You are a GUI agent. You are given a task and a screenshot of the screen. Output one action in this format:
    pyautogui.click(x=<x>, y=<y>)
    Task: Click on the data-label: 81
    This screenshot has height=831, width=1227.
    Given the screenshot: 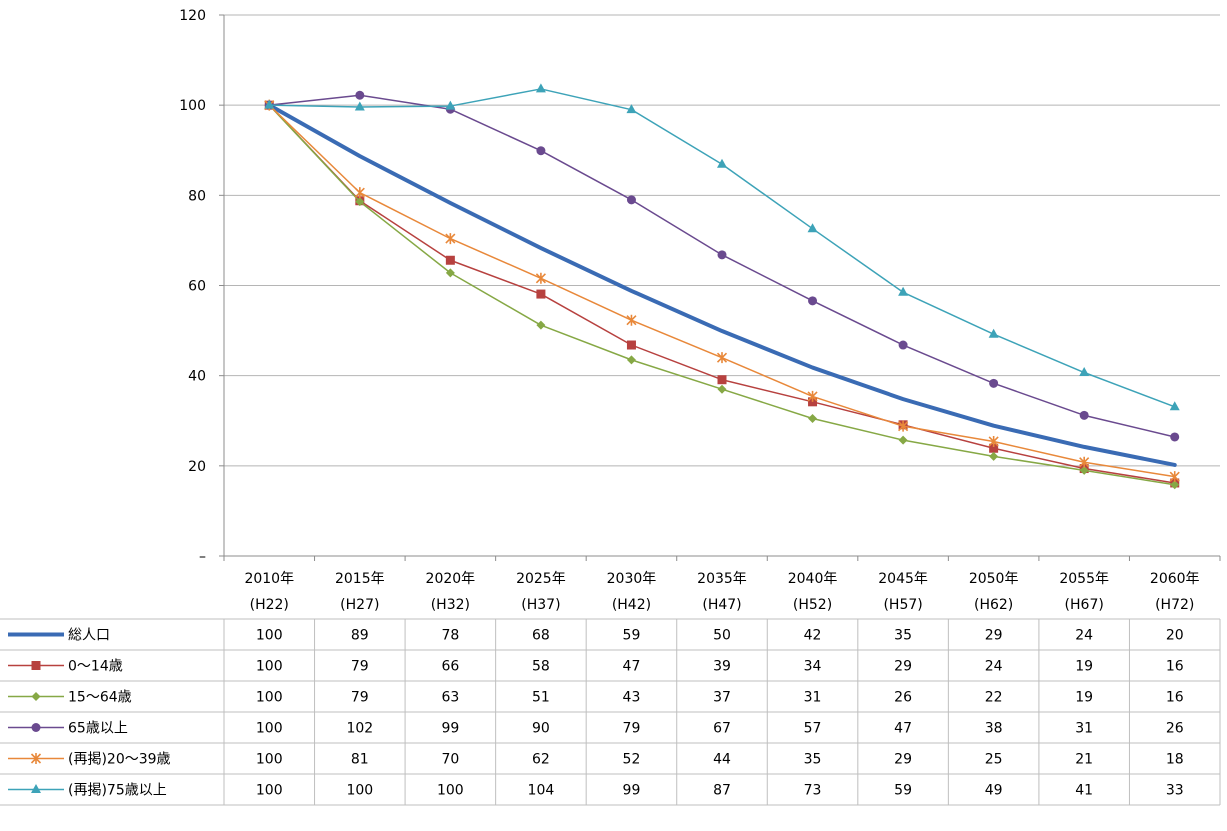 What is the action you would take?
    pyautogui.click(x=360, y=760)
    